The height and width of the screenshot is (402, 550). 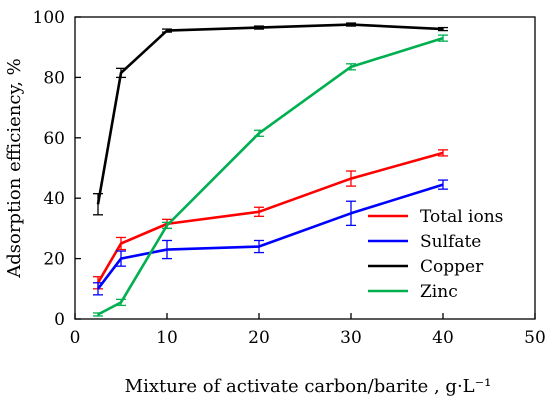 What do you see at coordinates (167, 338) in the screenshot?
I see `x-tick-label: 10` at bounding box center [167, 338].